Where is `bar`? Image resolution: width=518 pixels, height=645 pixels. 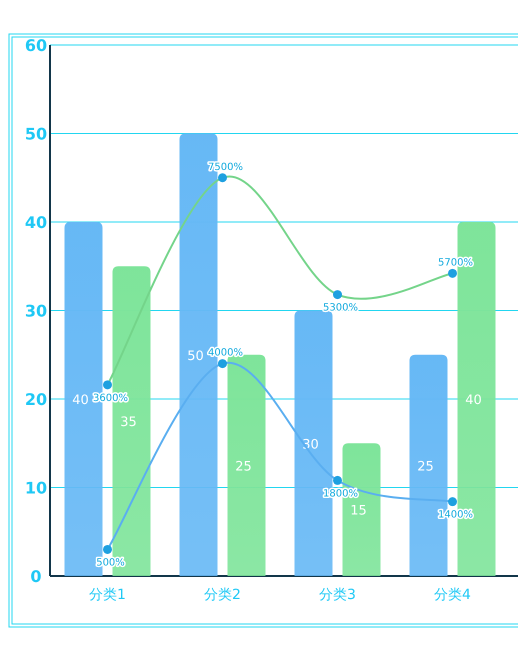 bar is located at coordinates (247, 465).